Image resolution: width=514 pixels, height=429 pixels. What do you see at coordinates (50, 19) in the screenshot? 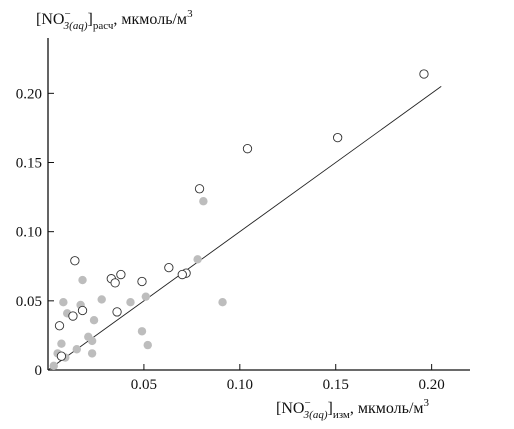
I see `y-label-main: [NO` at bounding box center [50, 19].